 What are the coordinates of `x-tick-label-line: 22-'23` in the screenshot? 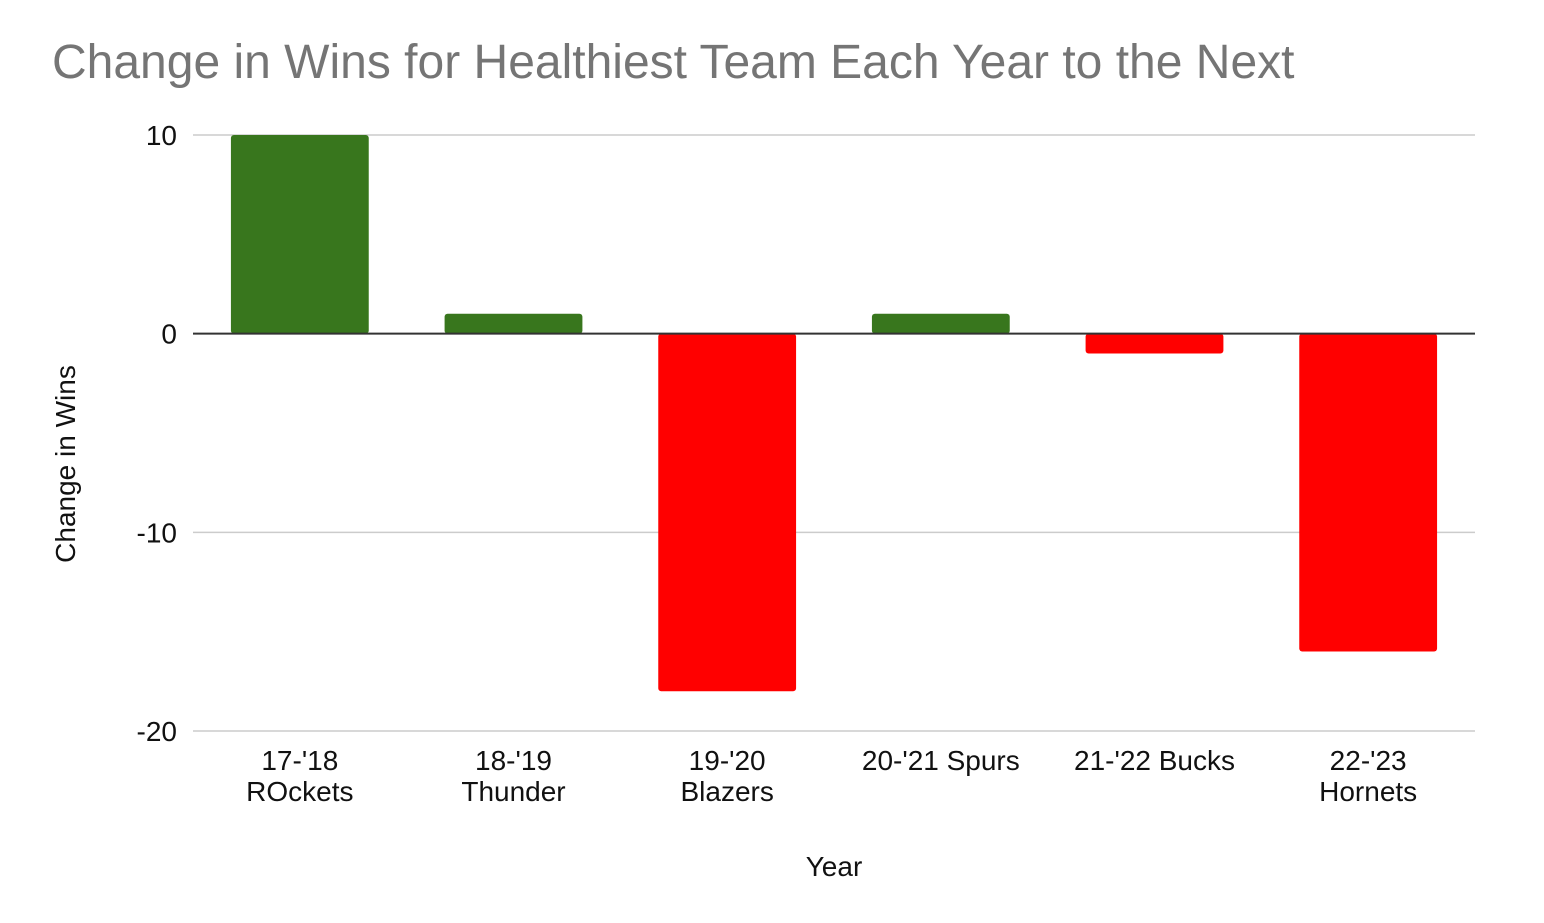 It's located at (1368, 760).